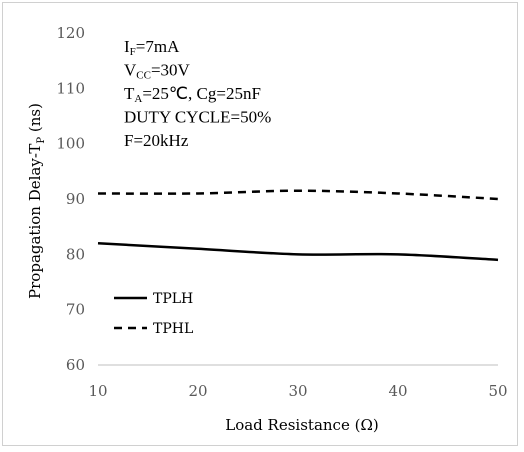  Describe the element at coordinates (298, 252) in the screenshot. I see `series-line-tplh` at that location.